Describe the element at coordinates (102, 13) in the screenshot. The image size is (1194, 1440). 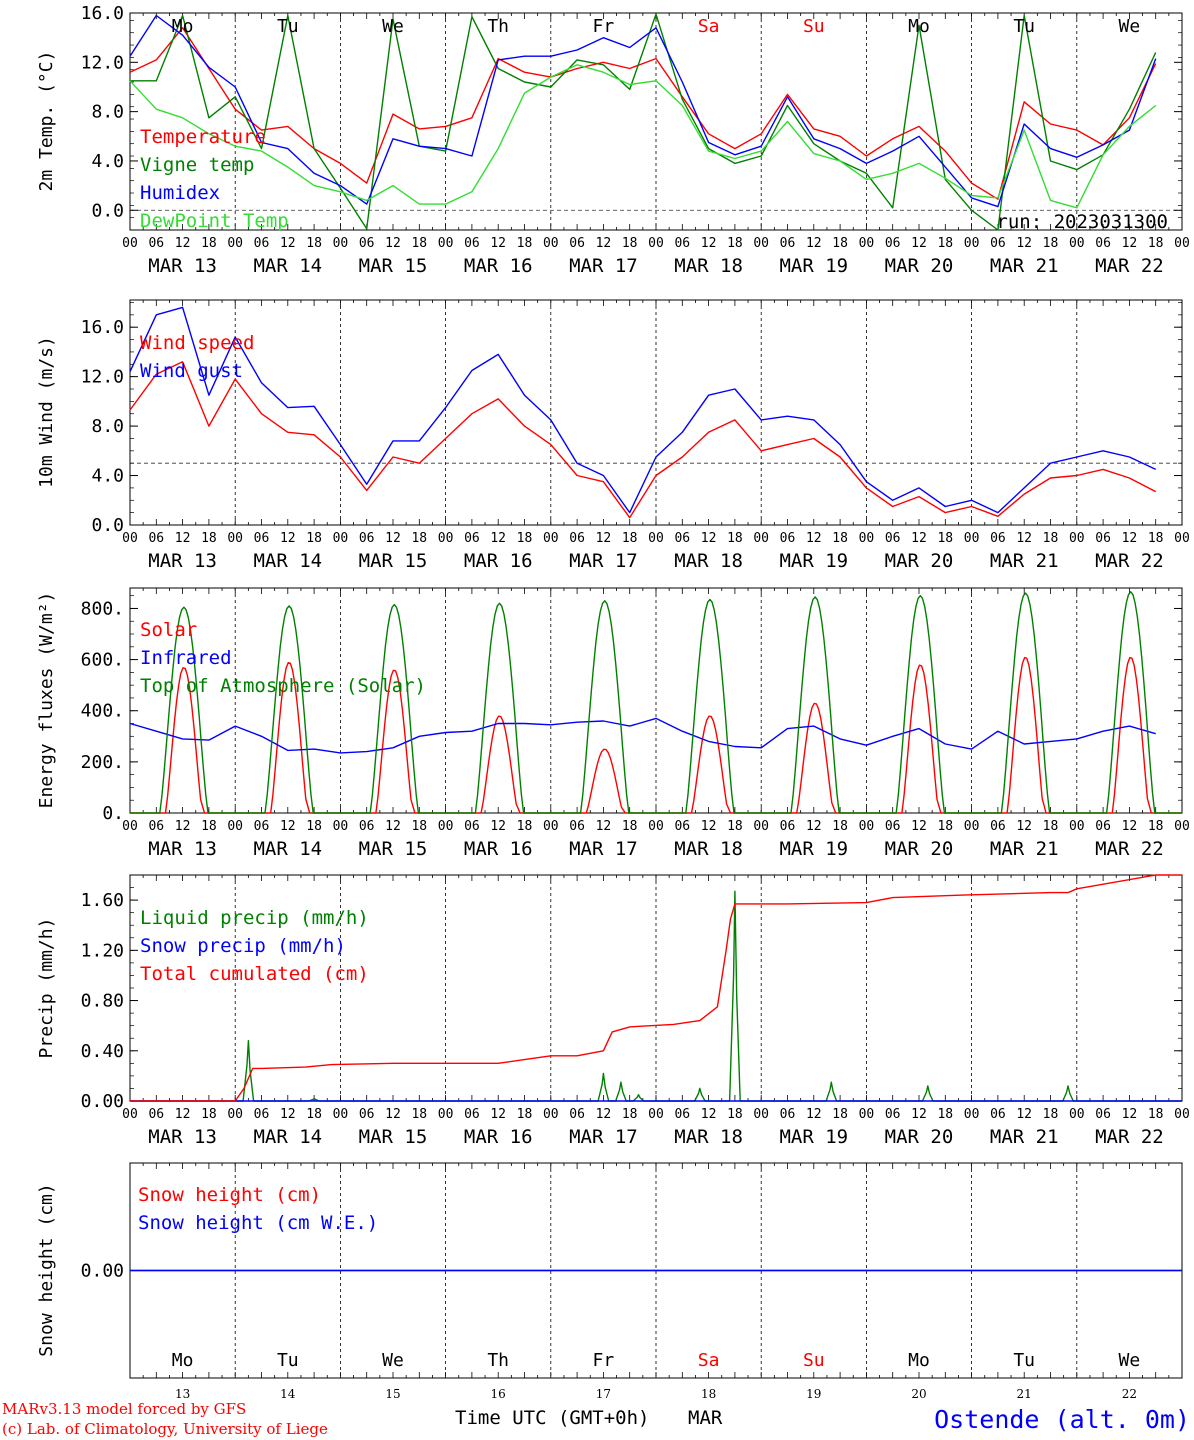
I see `y-tick-label: 16.0` at that location.